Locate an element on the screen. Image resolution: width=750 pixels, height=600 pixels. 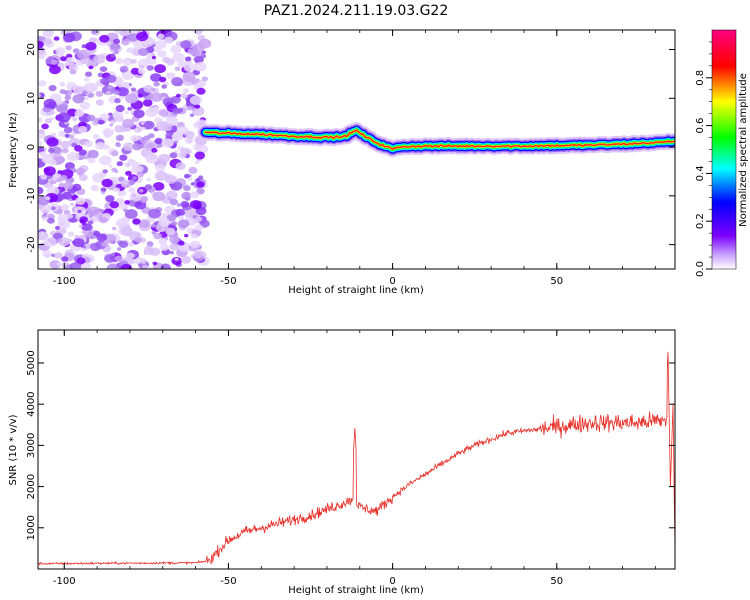
snr-ytick-label: 3000 is located at coordinates (31, 445).